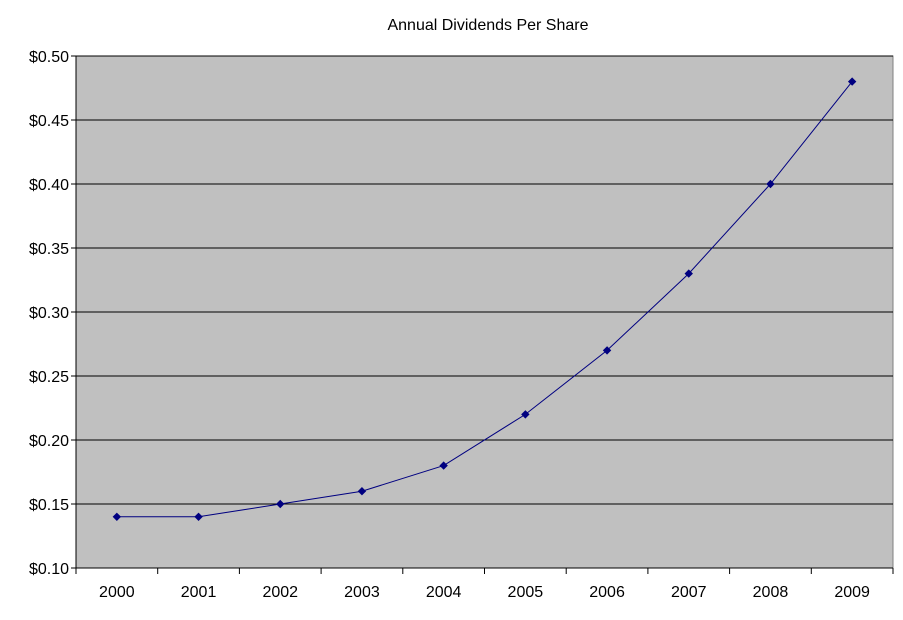 The image size is (903, 620). I want to click on x-tick-label: 2006, so click(607, 592).